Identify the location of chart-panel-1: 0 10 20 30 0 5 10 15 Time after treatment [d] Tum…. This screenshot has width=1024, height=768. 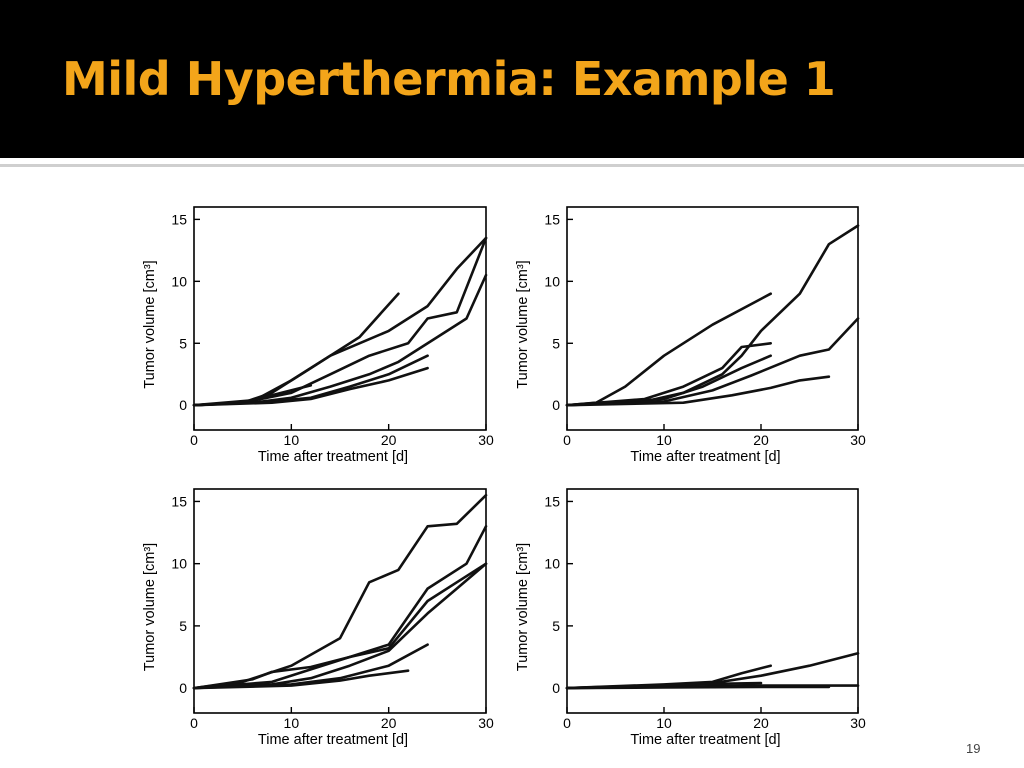
(318, 335).